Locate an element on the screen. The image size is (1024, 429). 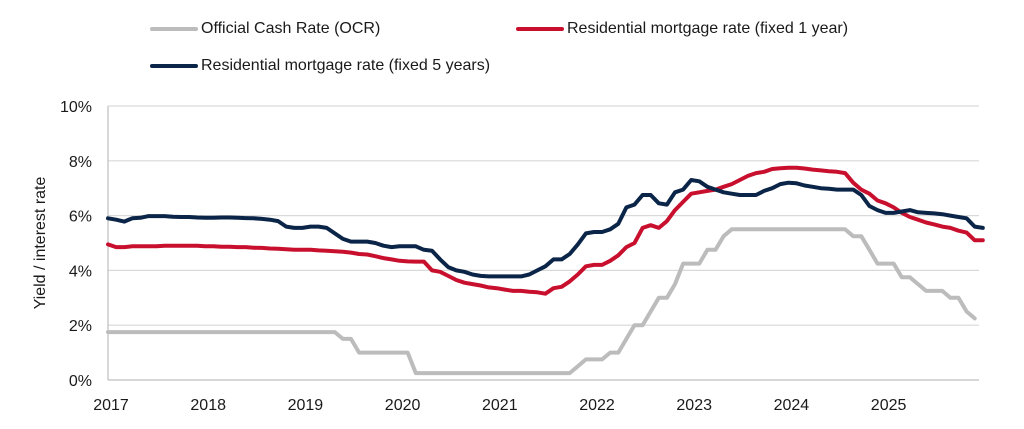
legend-label-ocr: Official Cash Rate (OCR) is located at coordinates (291, 28).